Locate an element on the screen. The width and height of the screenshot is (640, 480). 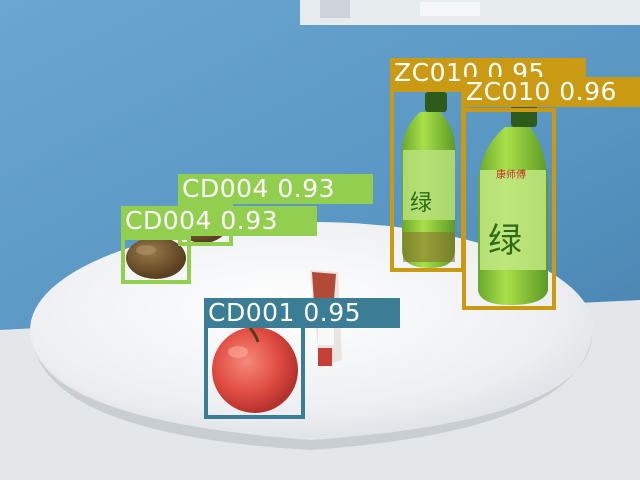
detection-label-cd004-b: CD004 0.93 is located at coordinates (219, 221).